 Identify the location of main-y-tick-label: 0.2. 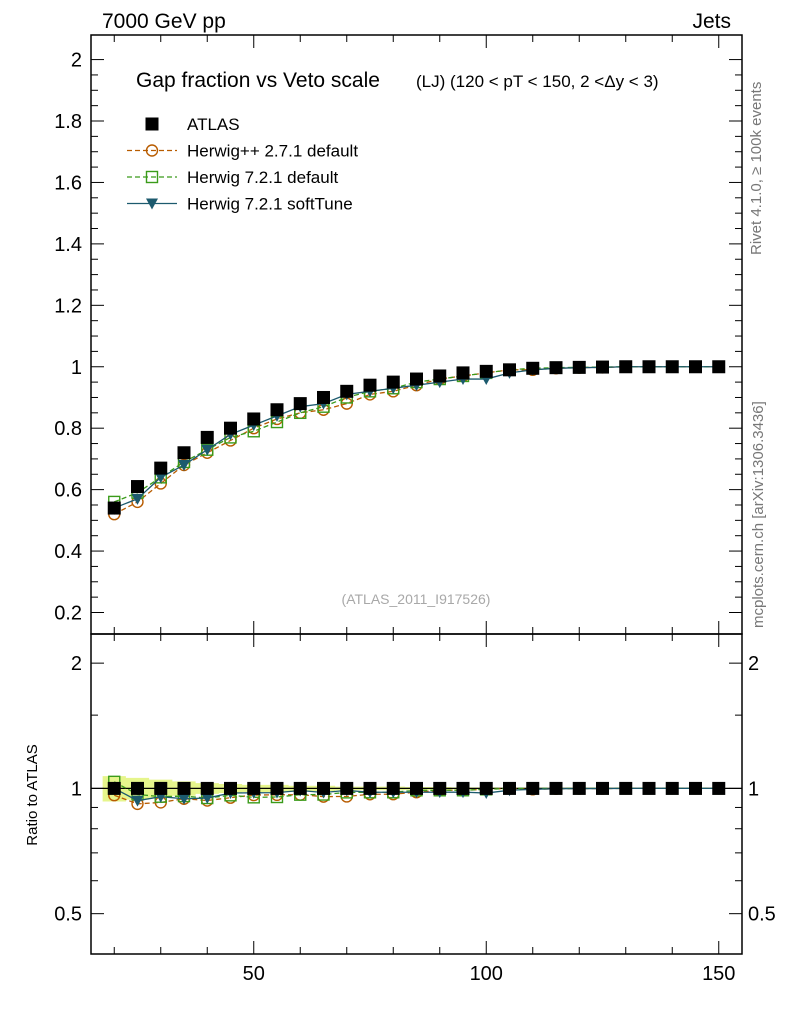
(68, 613).